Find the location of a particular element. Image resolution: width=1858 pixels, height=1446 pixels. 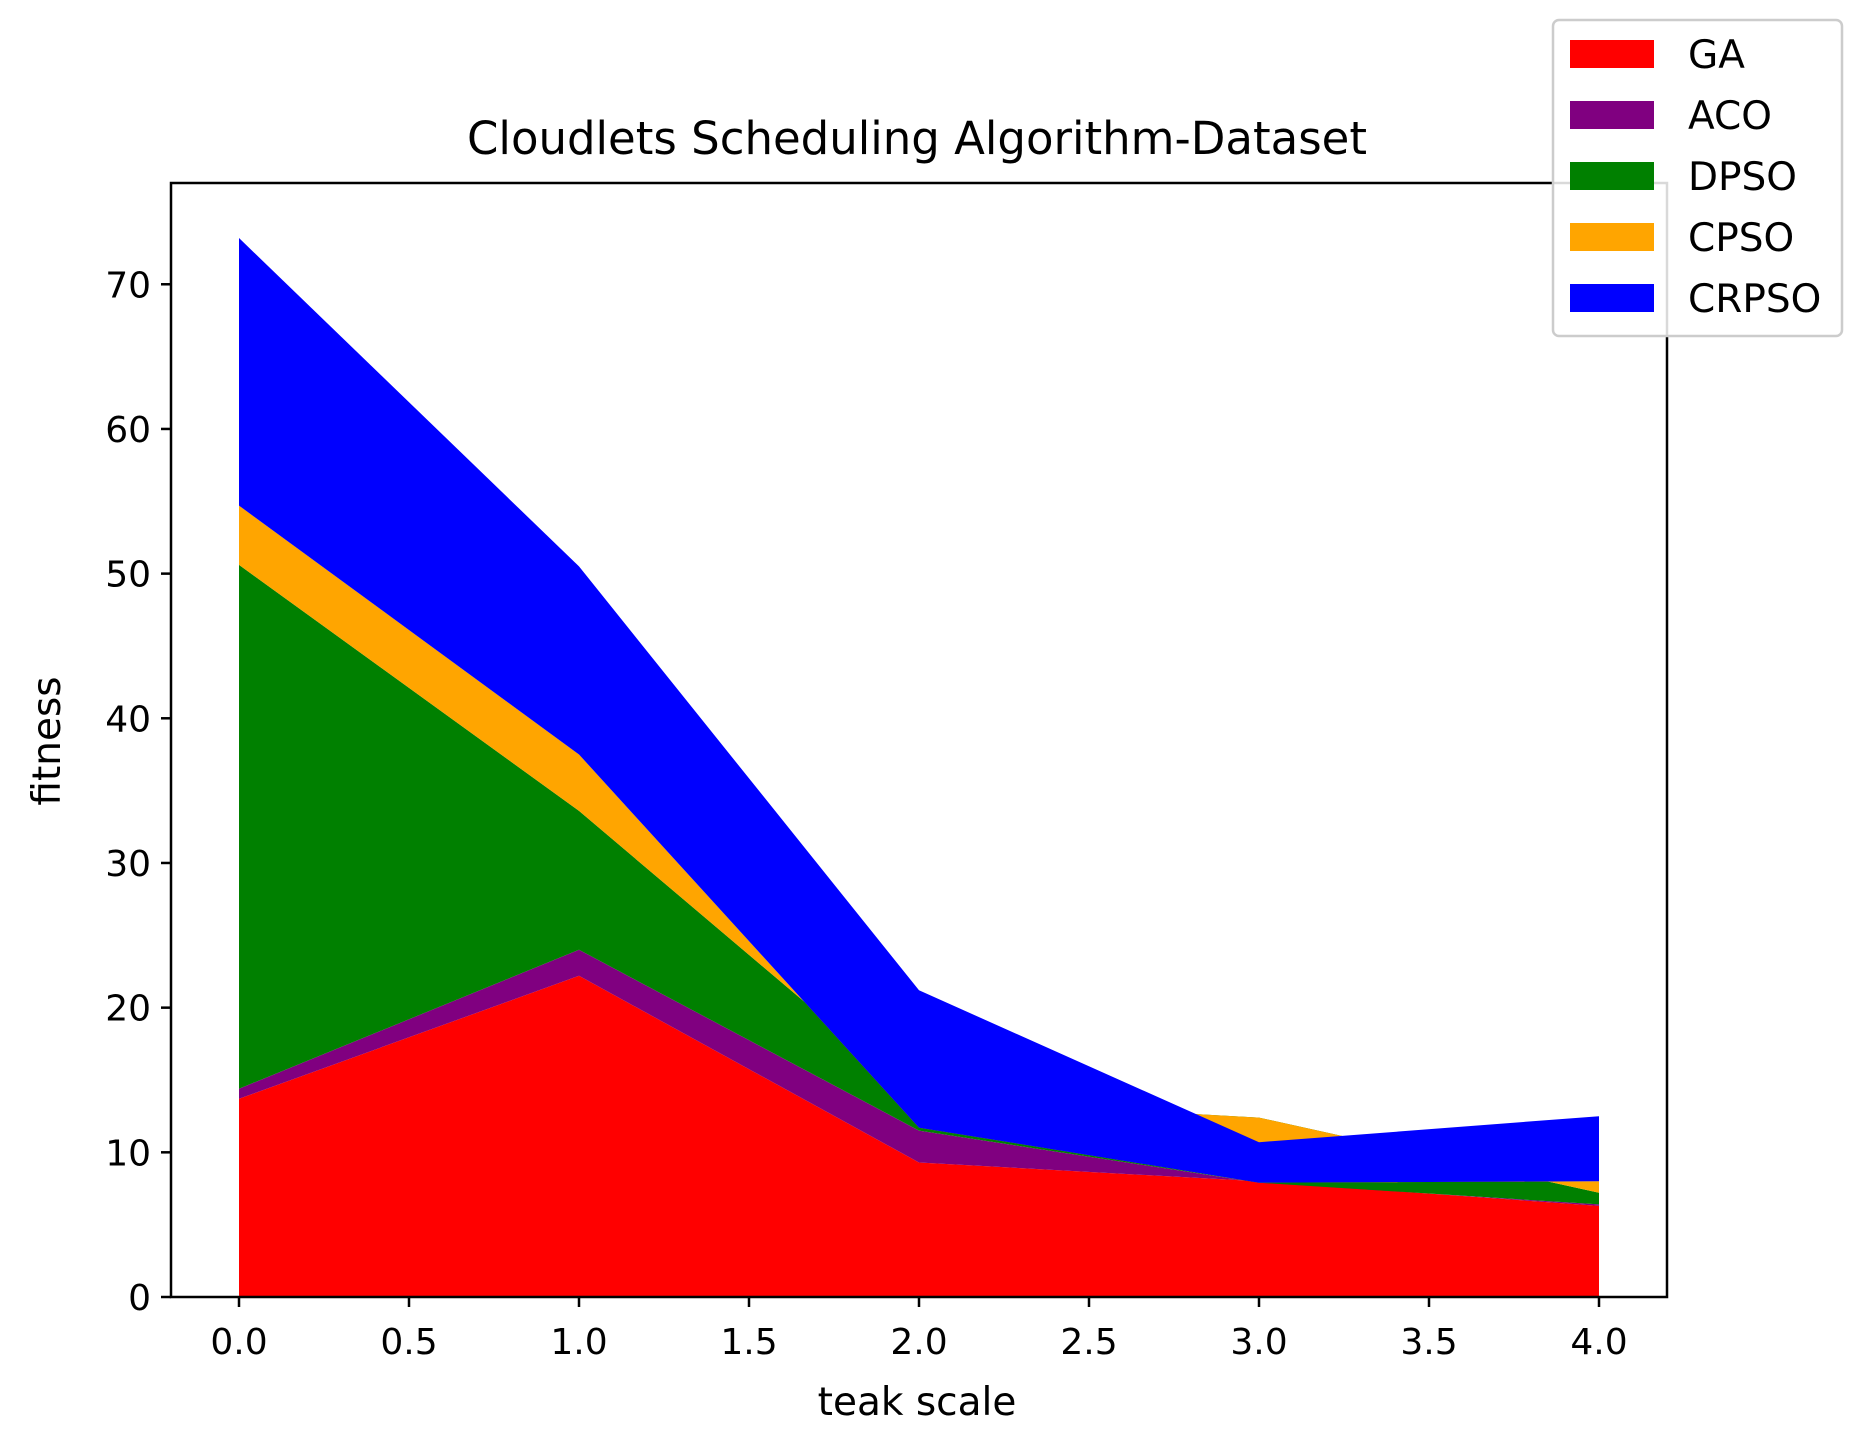

legend-swatch-crpso is located at coordinates (1612, 298).